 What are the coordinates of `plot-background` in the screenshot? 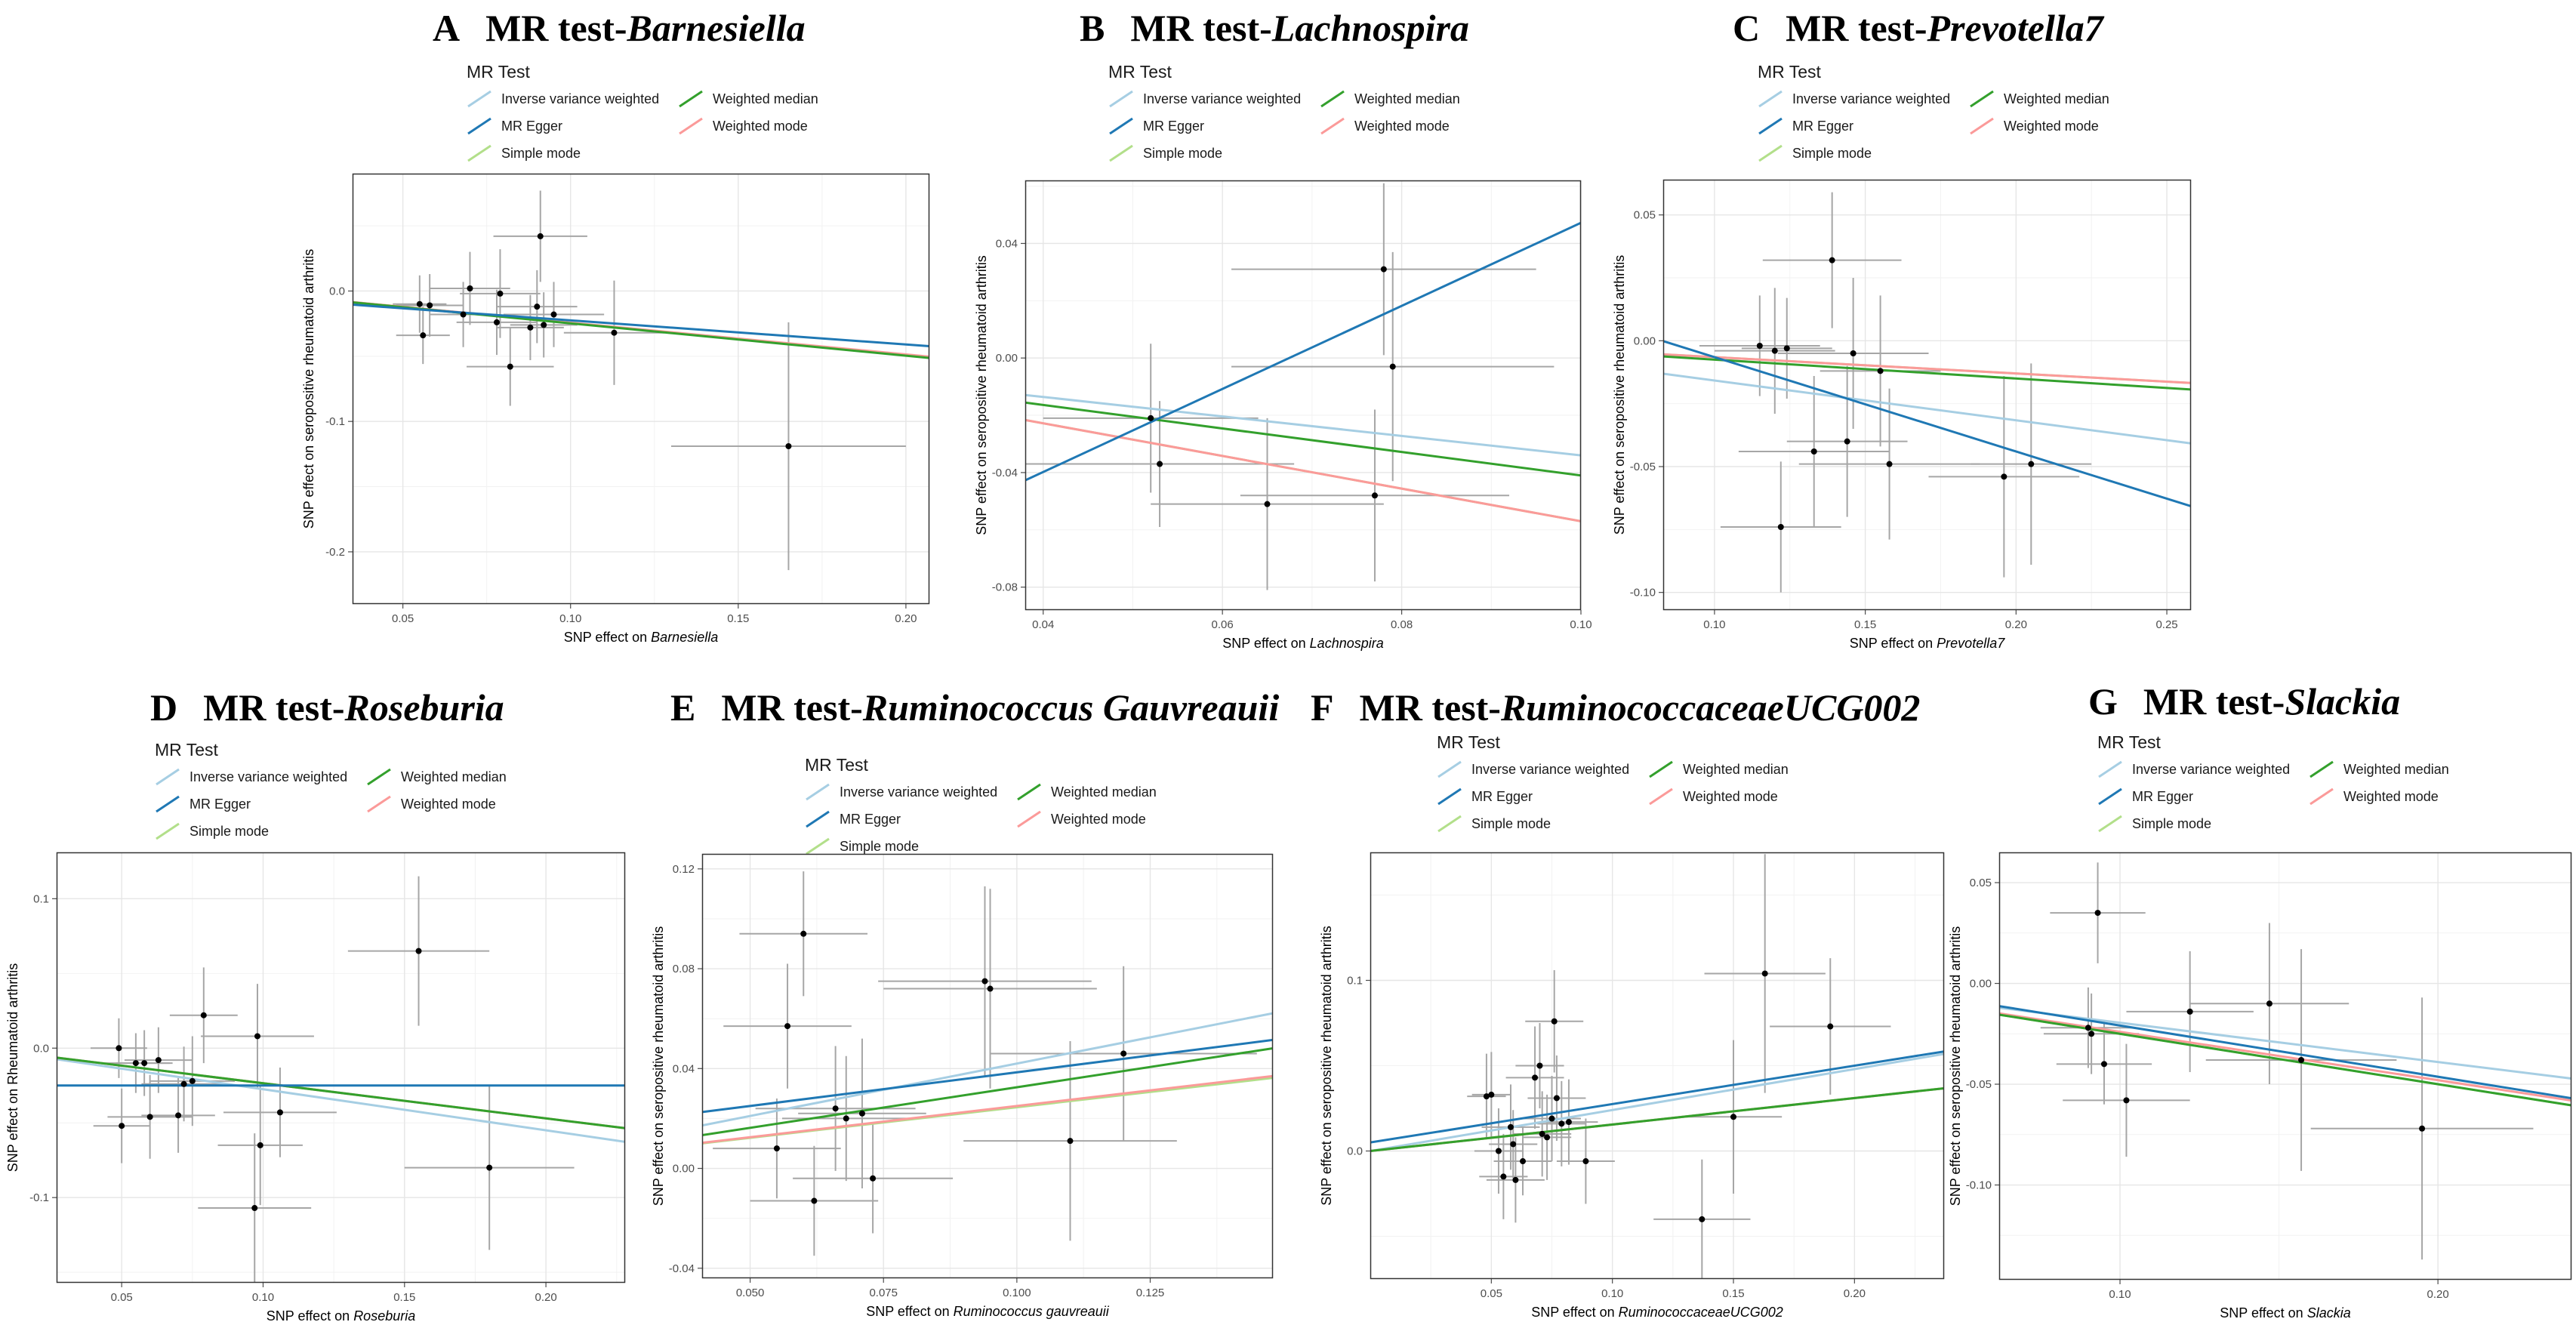 It's located at (641, 389).